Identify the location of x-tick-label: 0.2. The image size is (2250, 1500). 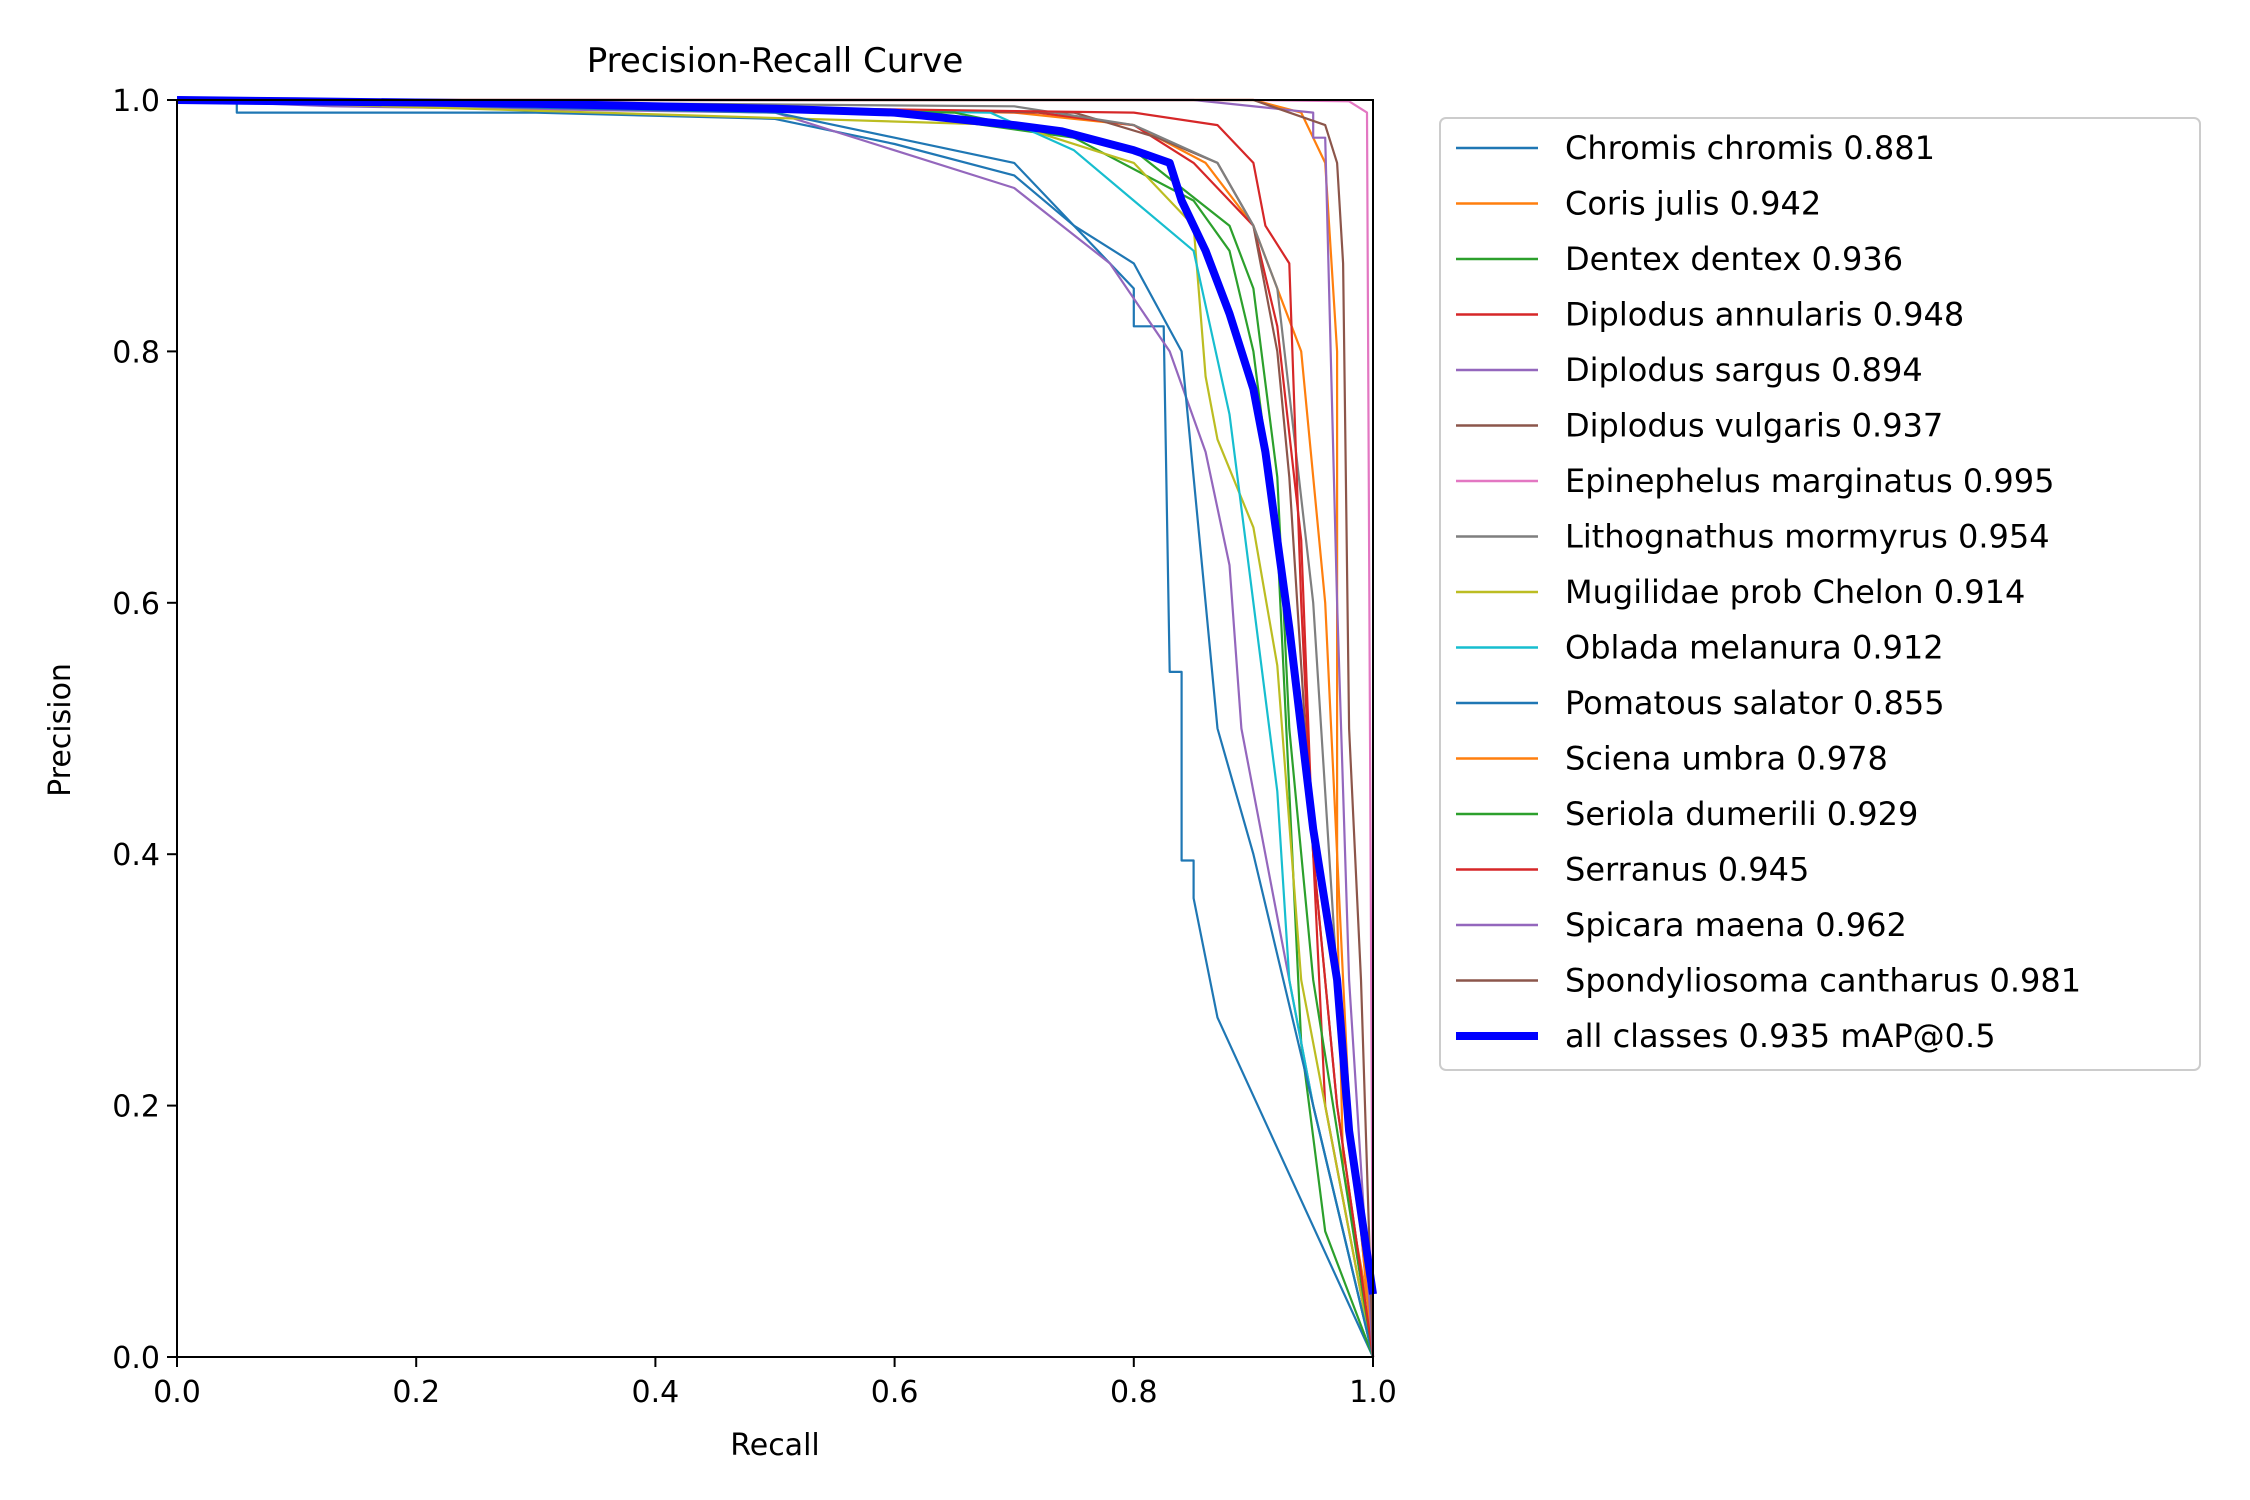
(416, 1392).